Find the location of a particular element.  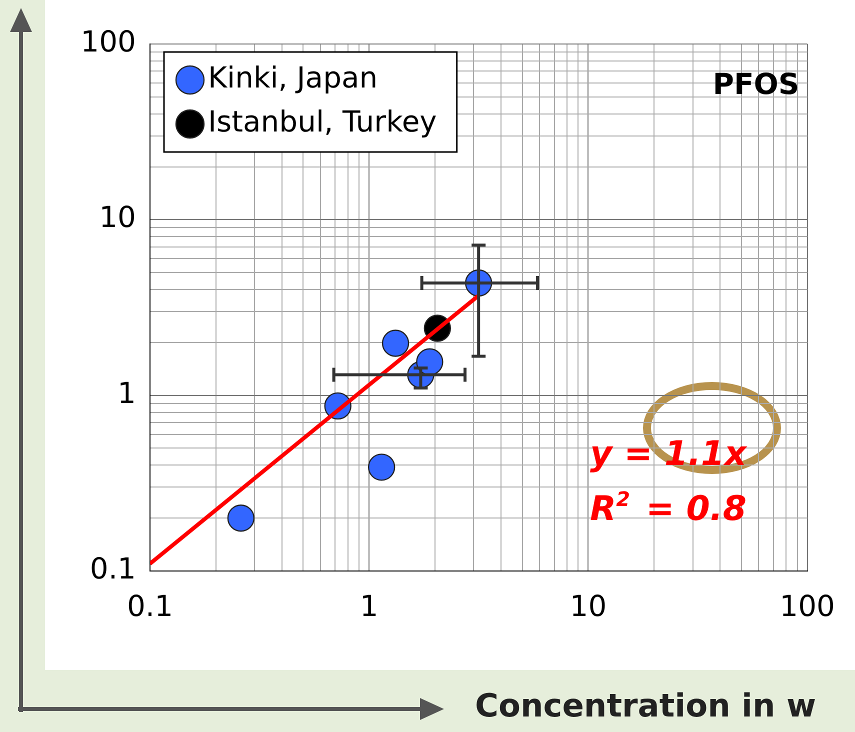

x-tick-label: 1 is located at coordinates (369, 605).